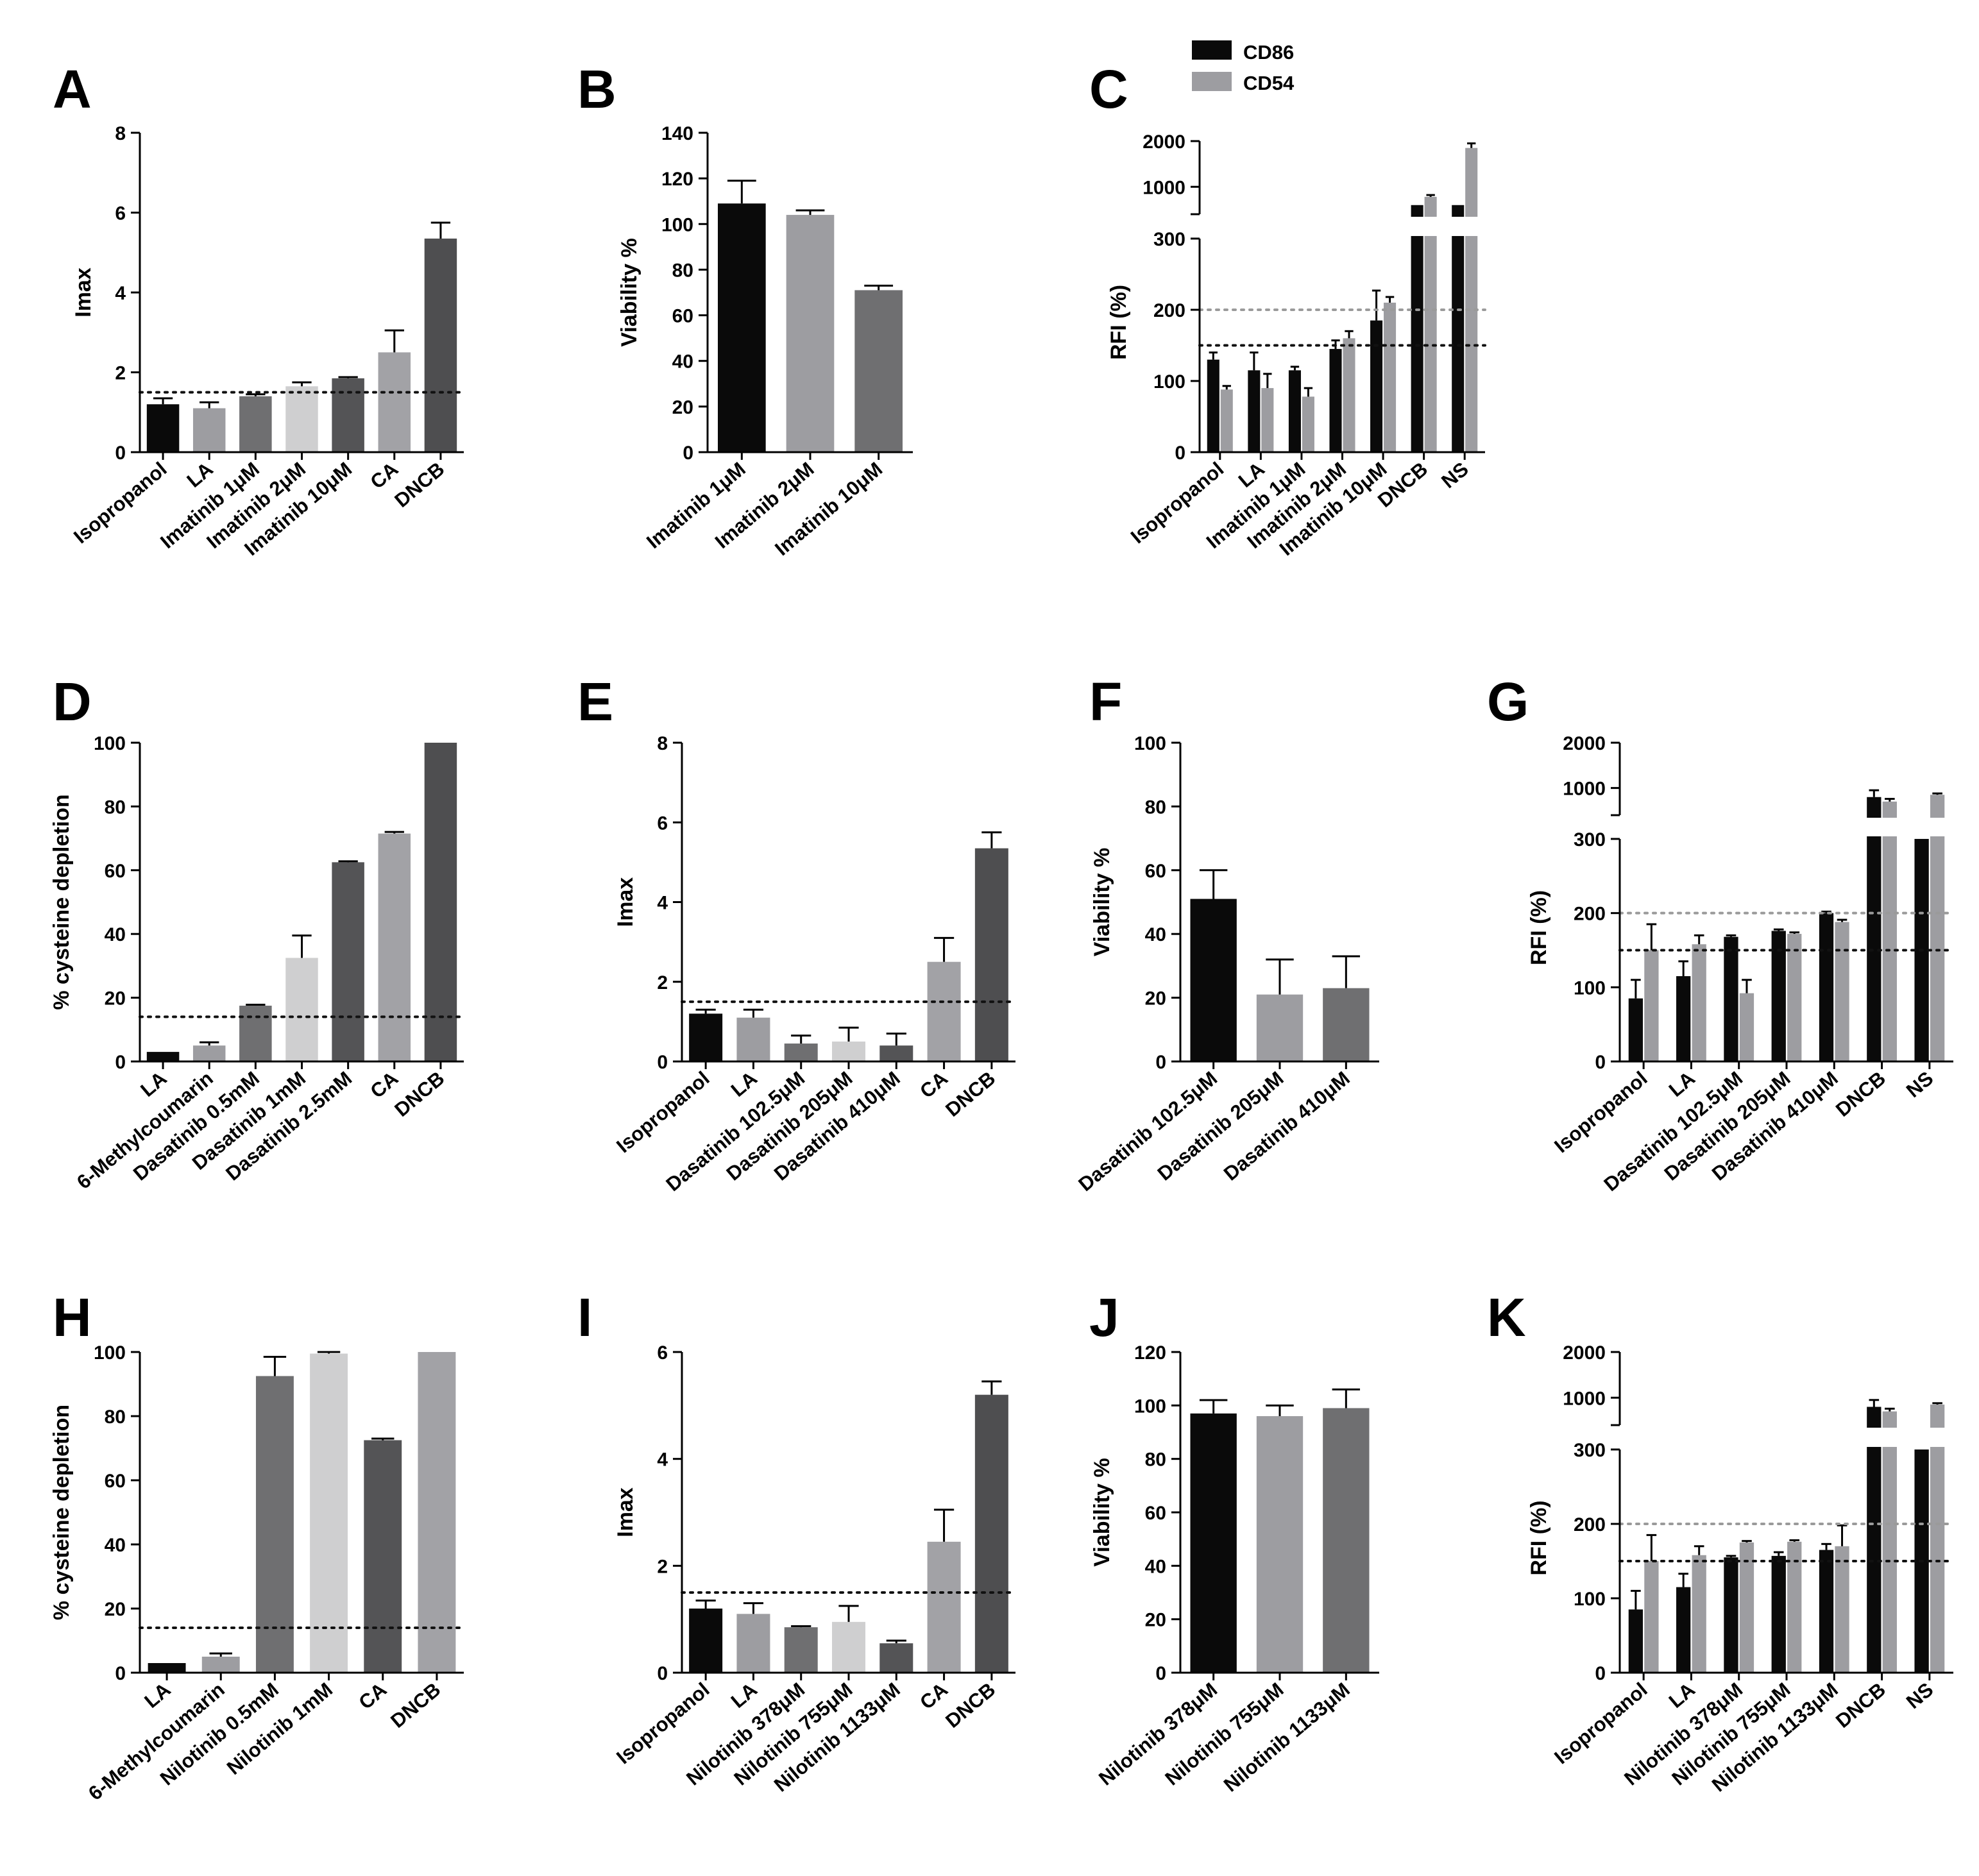 The height and width of the screenshot is (1876, 1979). I want to click on bar-cd86-ns, so click(1458, 329).